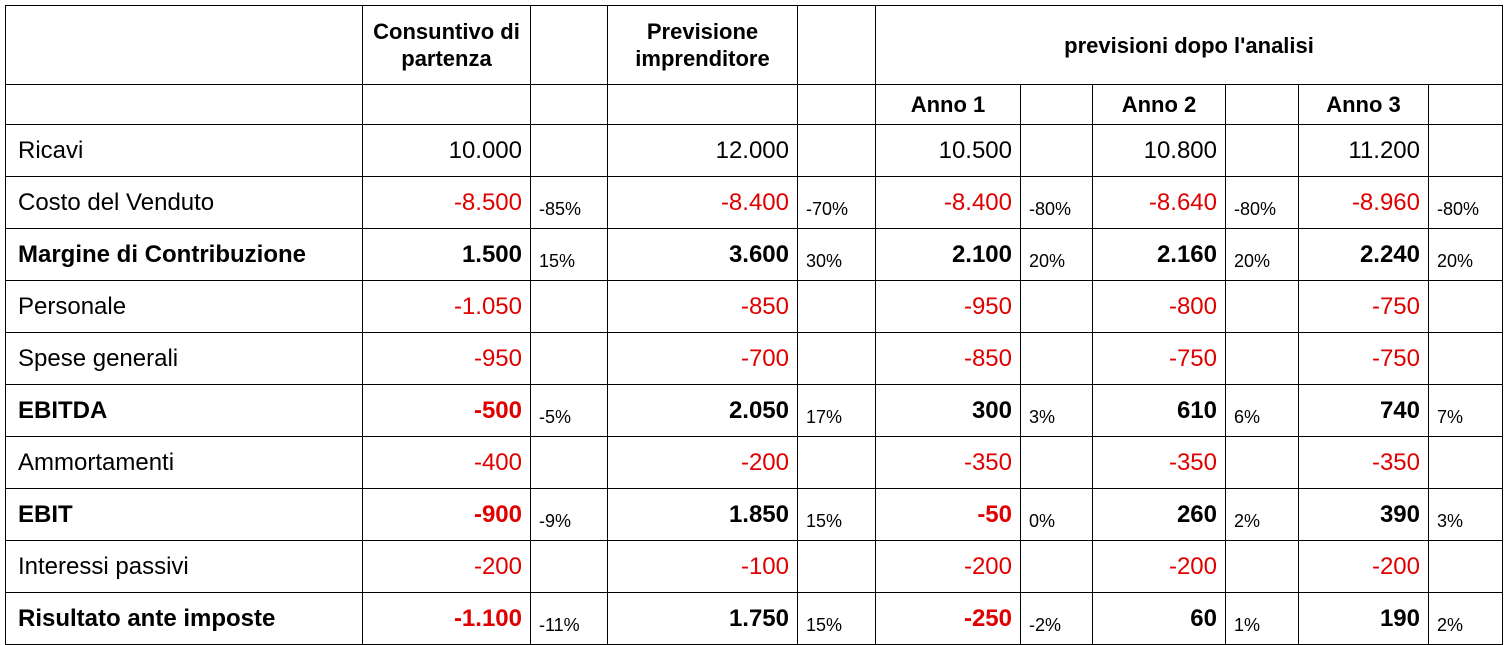  Describe the element at coordinates (702, 514) in the screenshot. I see `value-cell: 1.850` at that location.